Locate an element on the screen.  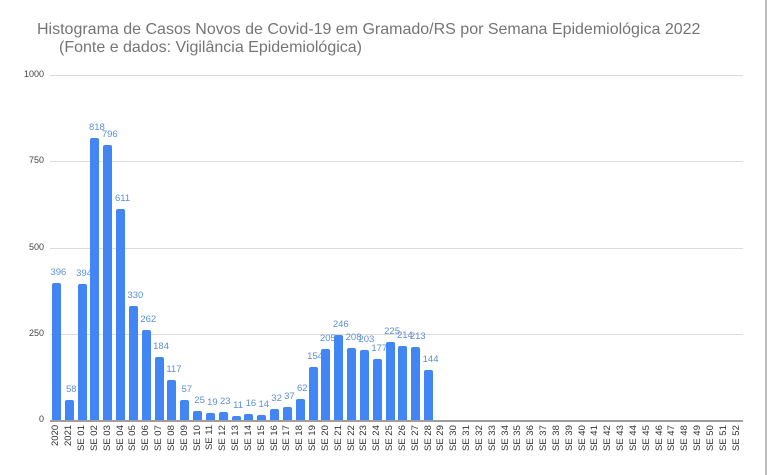
x-axis-tick-label: SE 34 is located at coordinates (505, 438).